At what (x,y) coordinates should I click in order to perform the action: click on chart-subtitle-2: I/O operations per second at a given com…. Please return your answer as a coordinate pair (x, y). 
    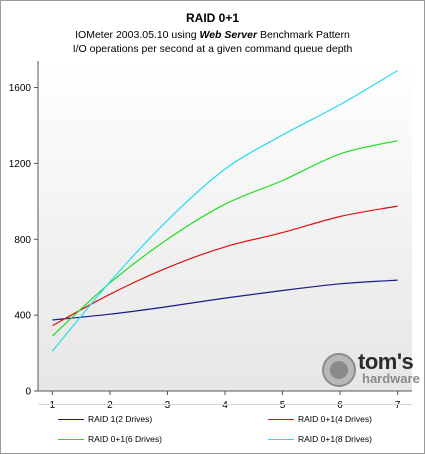
    Looking at the image, I should click on (212, 49).